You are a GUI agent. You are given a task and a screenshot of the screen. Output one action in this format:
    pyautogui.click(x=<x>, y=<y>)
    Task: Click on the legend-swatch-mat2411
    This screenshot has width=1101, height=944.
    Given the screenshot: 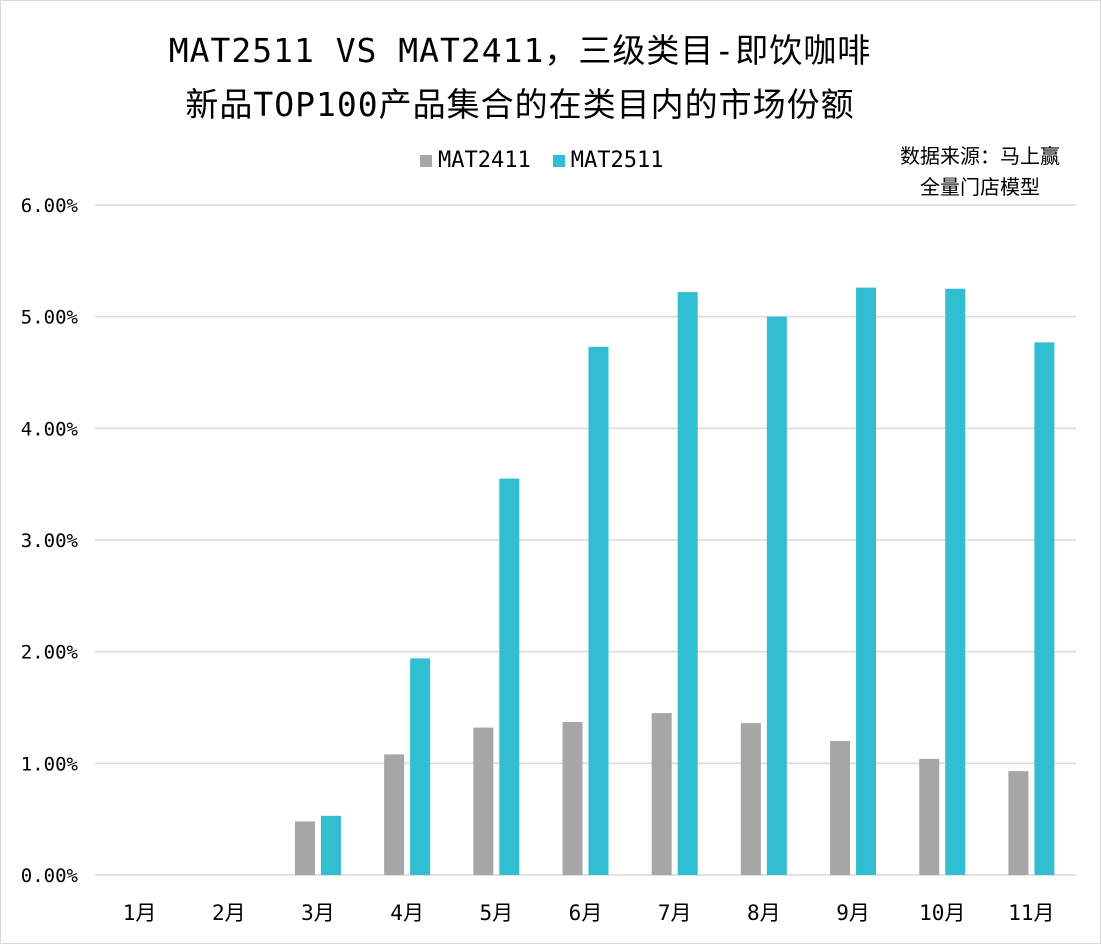 What is the action you would take?
    pyautogui.click(x=426, y=160)
    